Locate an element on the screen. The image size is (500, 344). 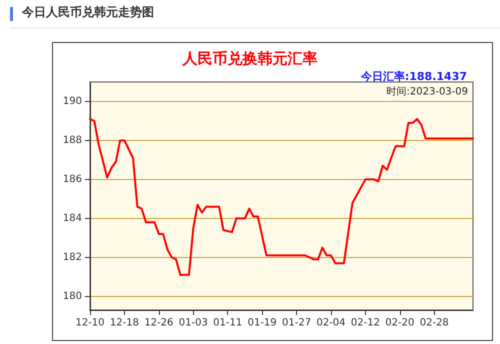
y-tick-label: 182 is located at coordinates (72, 257).